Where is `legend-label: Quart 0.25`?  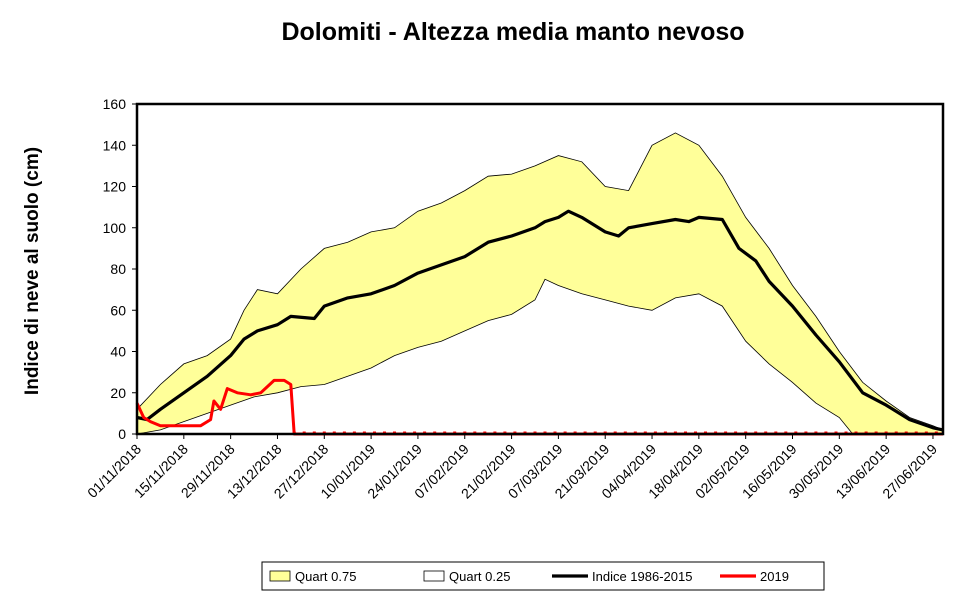
legend-label: Quart 0.25 is located at coordinates (479, 576).